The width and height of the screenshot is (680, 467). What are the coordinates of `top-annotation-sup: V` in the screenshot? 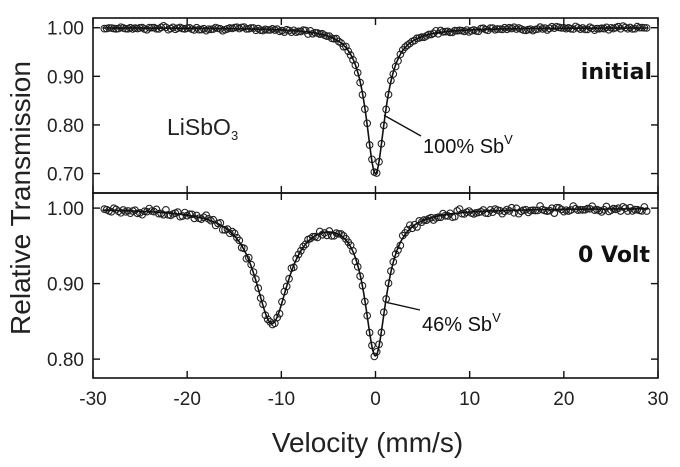 It's located at (508, 139).